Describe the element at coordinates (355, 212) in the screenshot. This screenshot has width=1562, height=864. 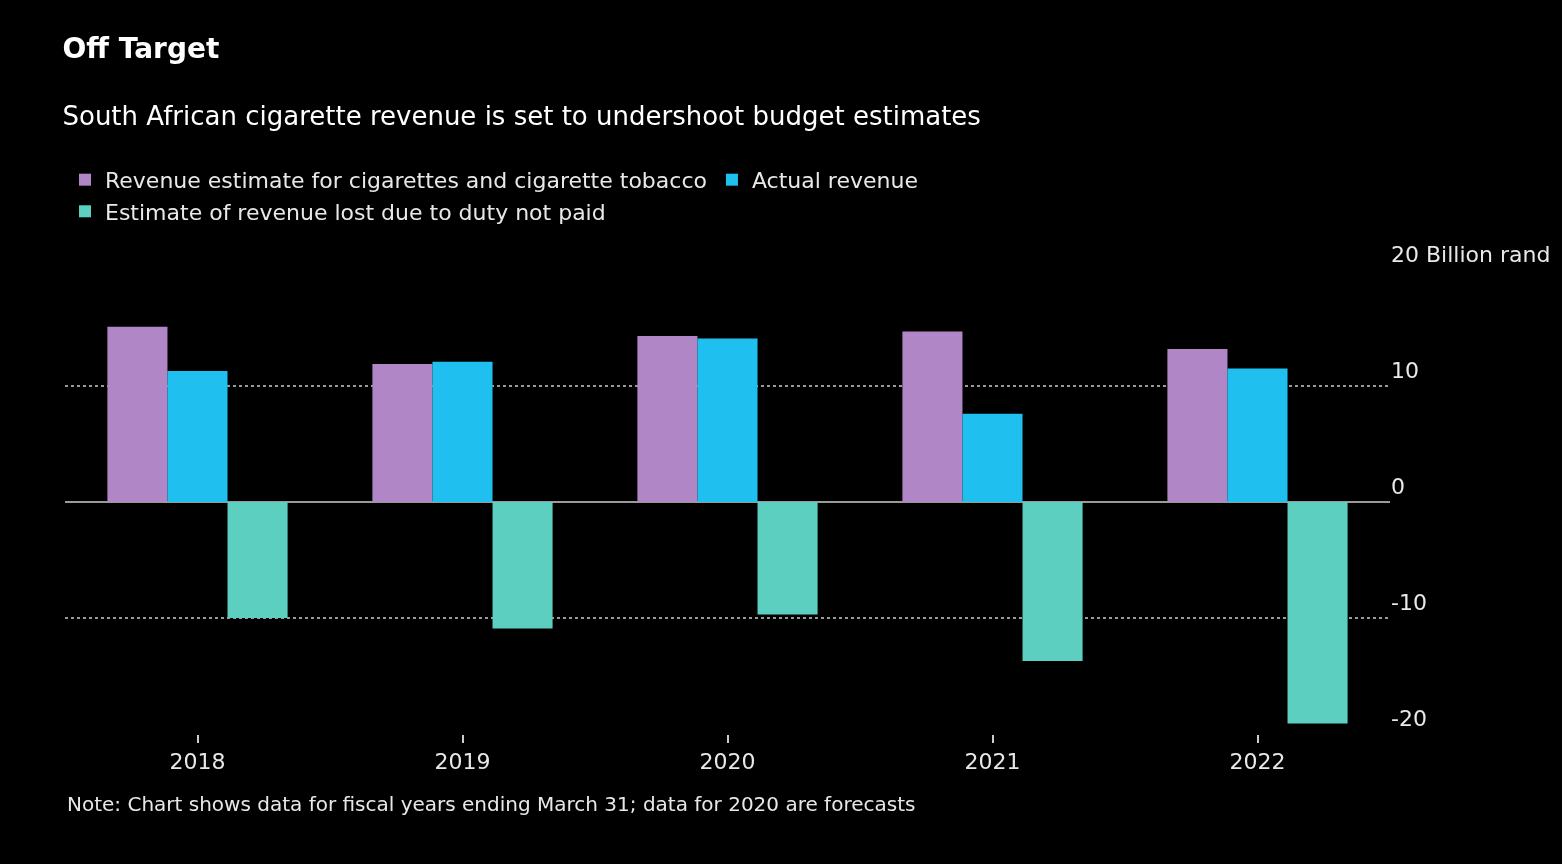
I see `legend-label: Estimate of revenue lost due to duty not paid` at that location.